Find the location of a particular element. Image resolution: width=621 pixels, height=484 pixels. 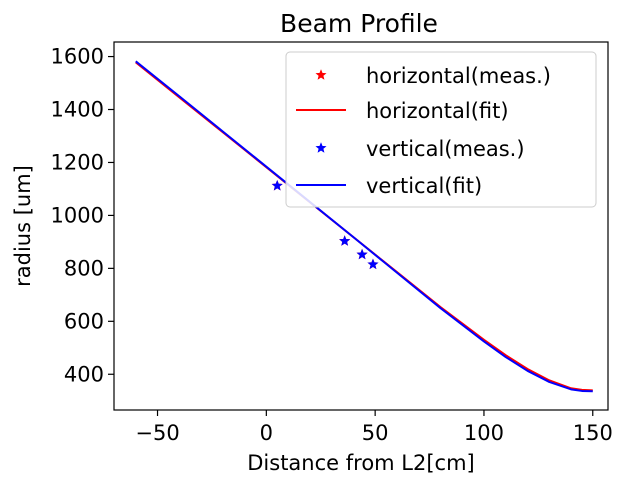

y-tick-label: 1600 is located at coordinates (77, 57).